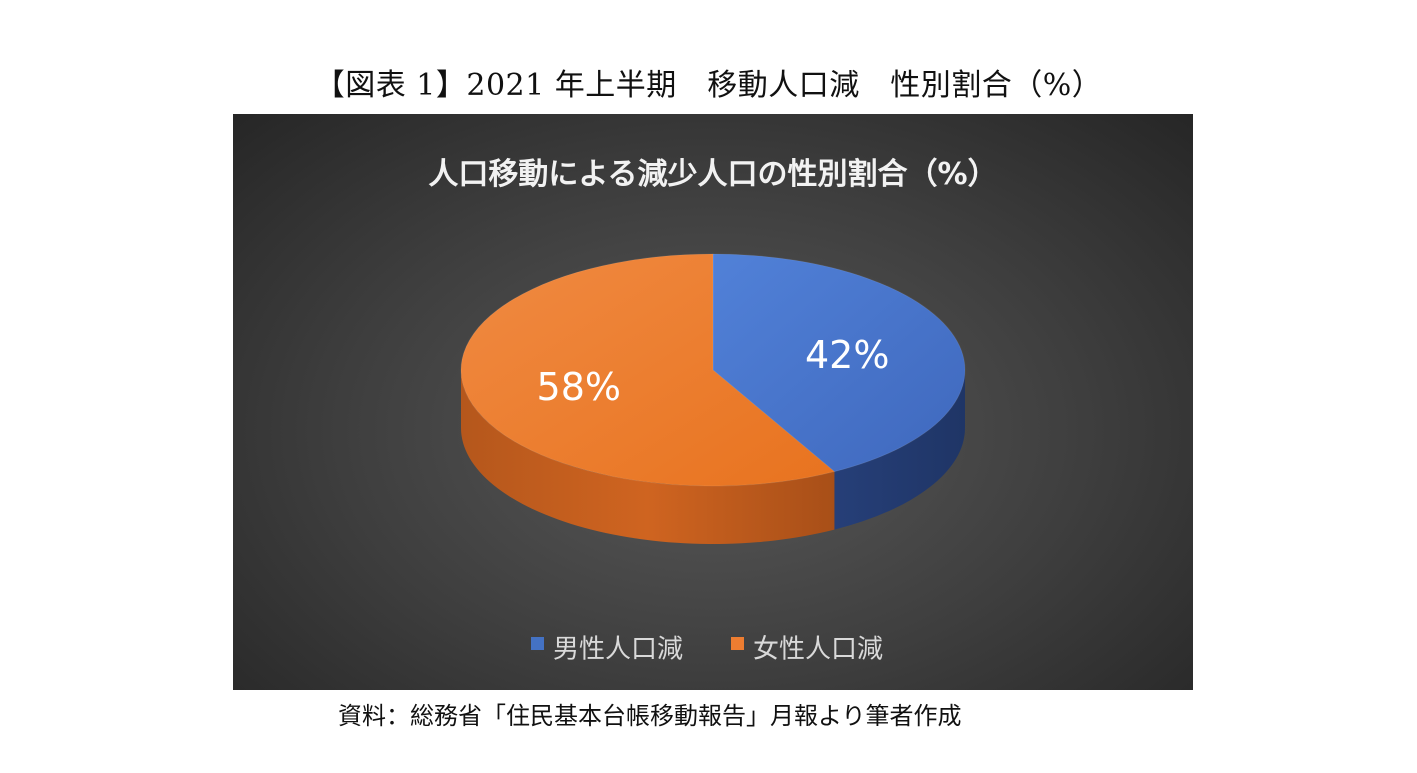 This screenshot has height=773, width=1417. I want to click on figure-title: 【図表 1】2021 年上半期 移動人口減 性別割合（%）, so click(708, 85).